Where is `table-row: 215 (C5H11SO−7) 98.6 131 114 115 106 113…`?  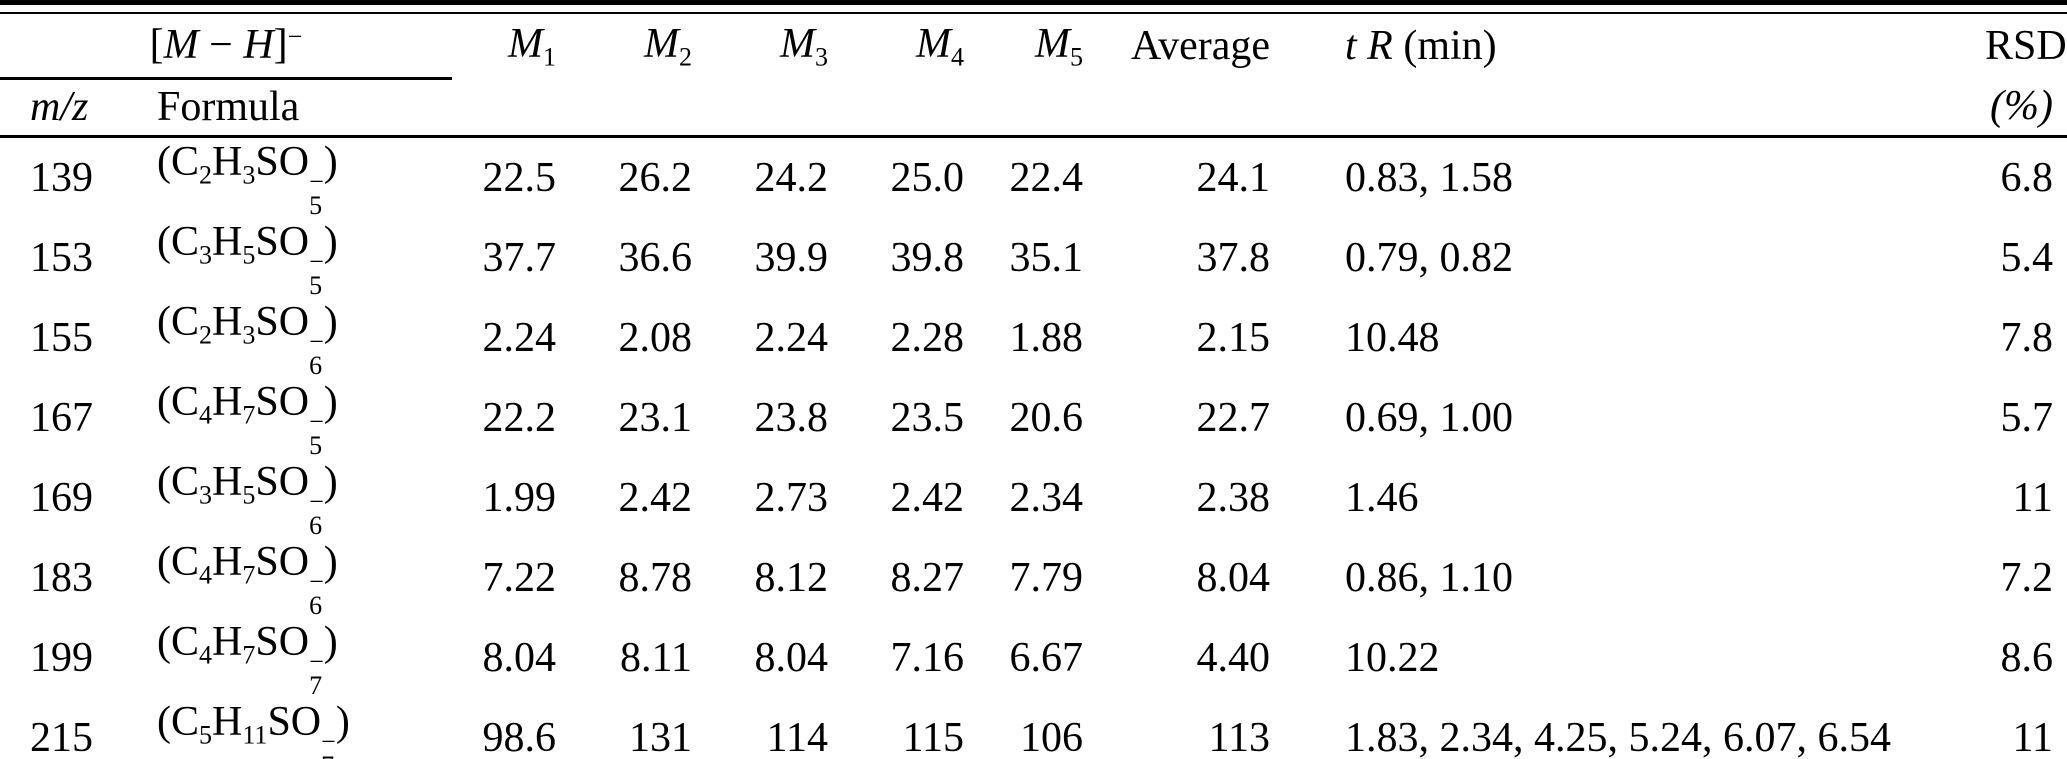
table-row: 215 (C5H11SO−7) 98.6 131 114 115 106 113… is located at coordinates (1033, 728).